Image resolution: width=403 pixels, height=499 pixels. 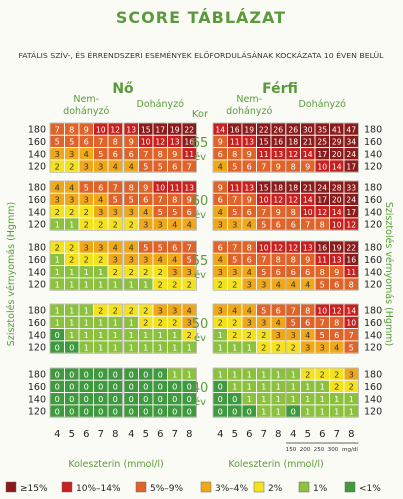 I want to click on age-label: 50, so click(x=200, y=324).